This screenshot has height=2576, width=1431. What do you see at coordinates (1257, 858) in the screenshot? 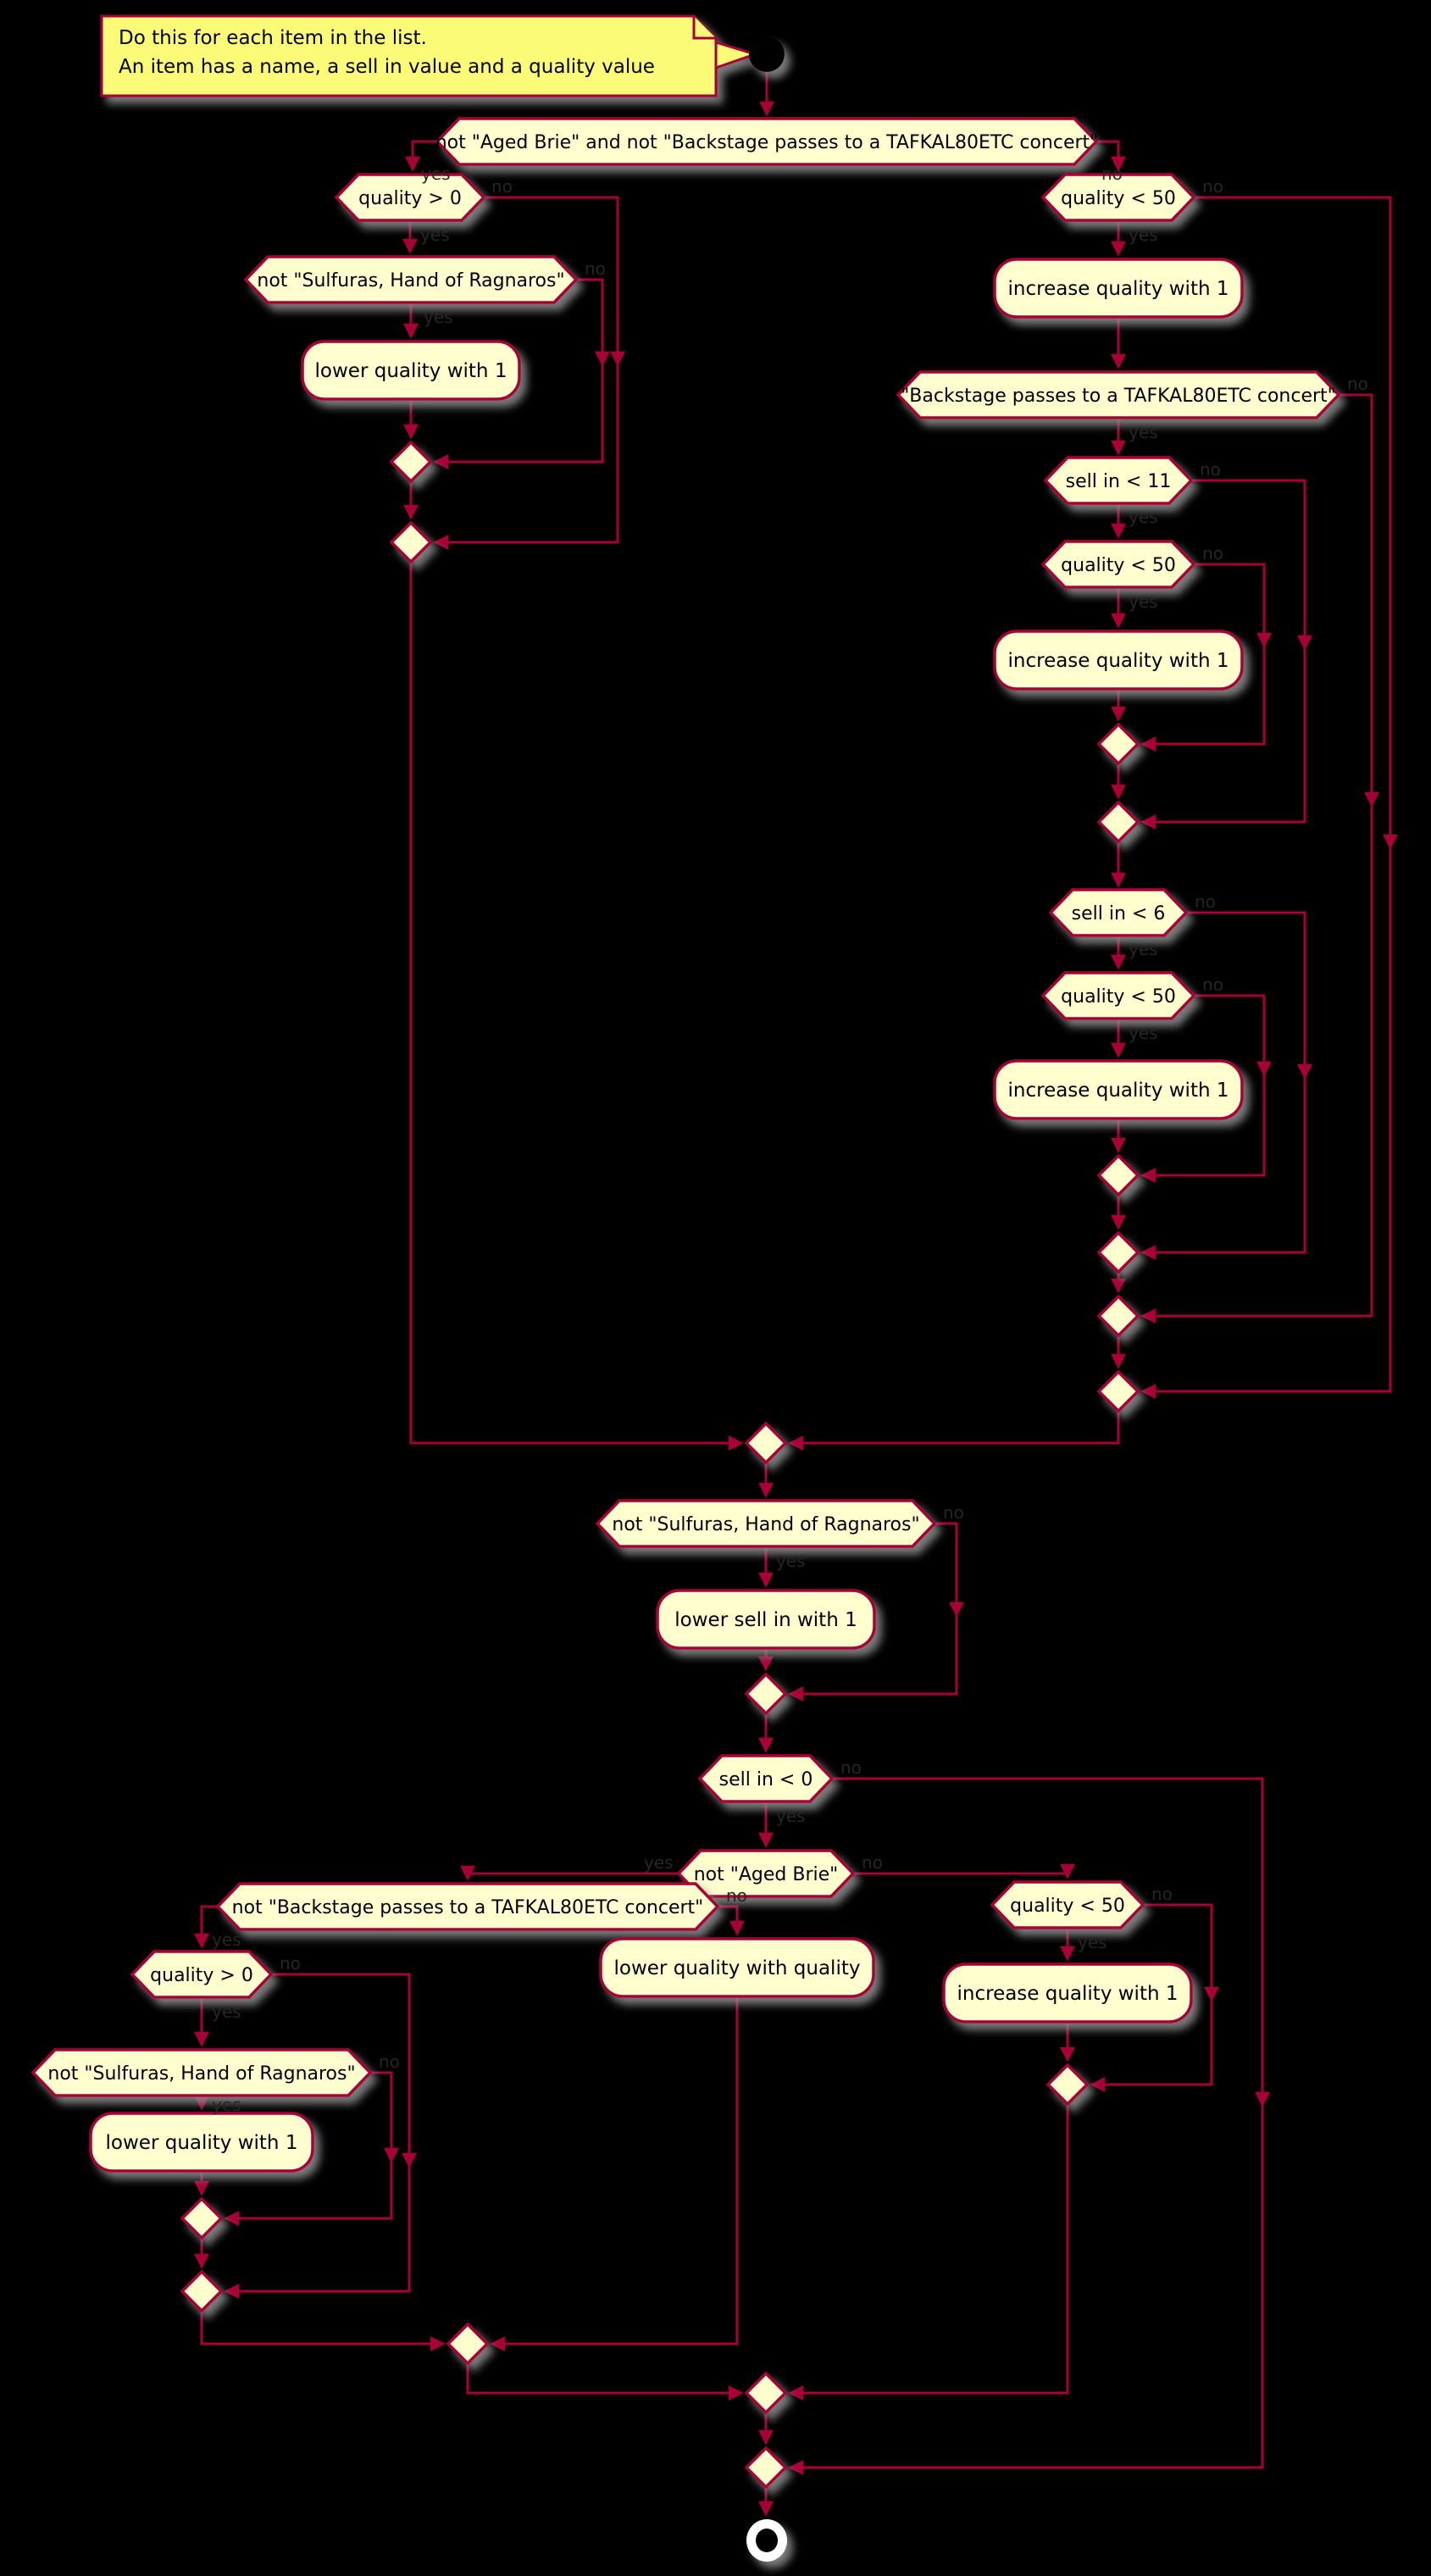
I see `edge-backstage-no` at bounding box center [1257, 858].